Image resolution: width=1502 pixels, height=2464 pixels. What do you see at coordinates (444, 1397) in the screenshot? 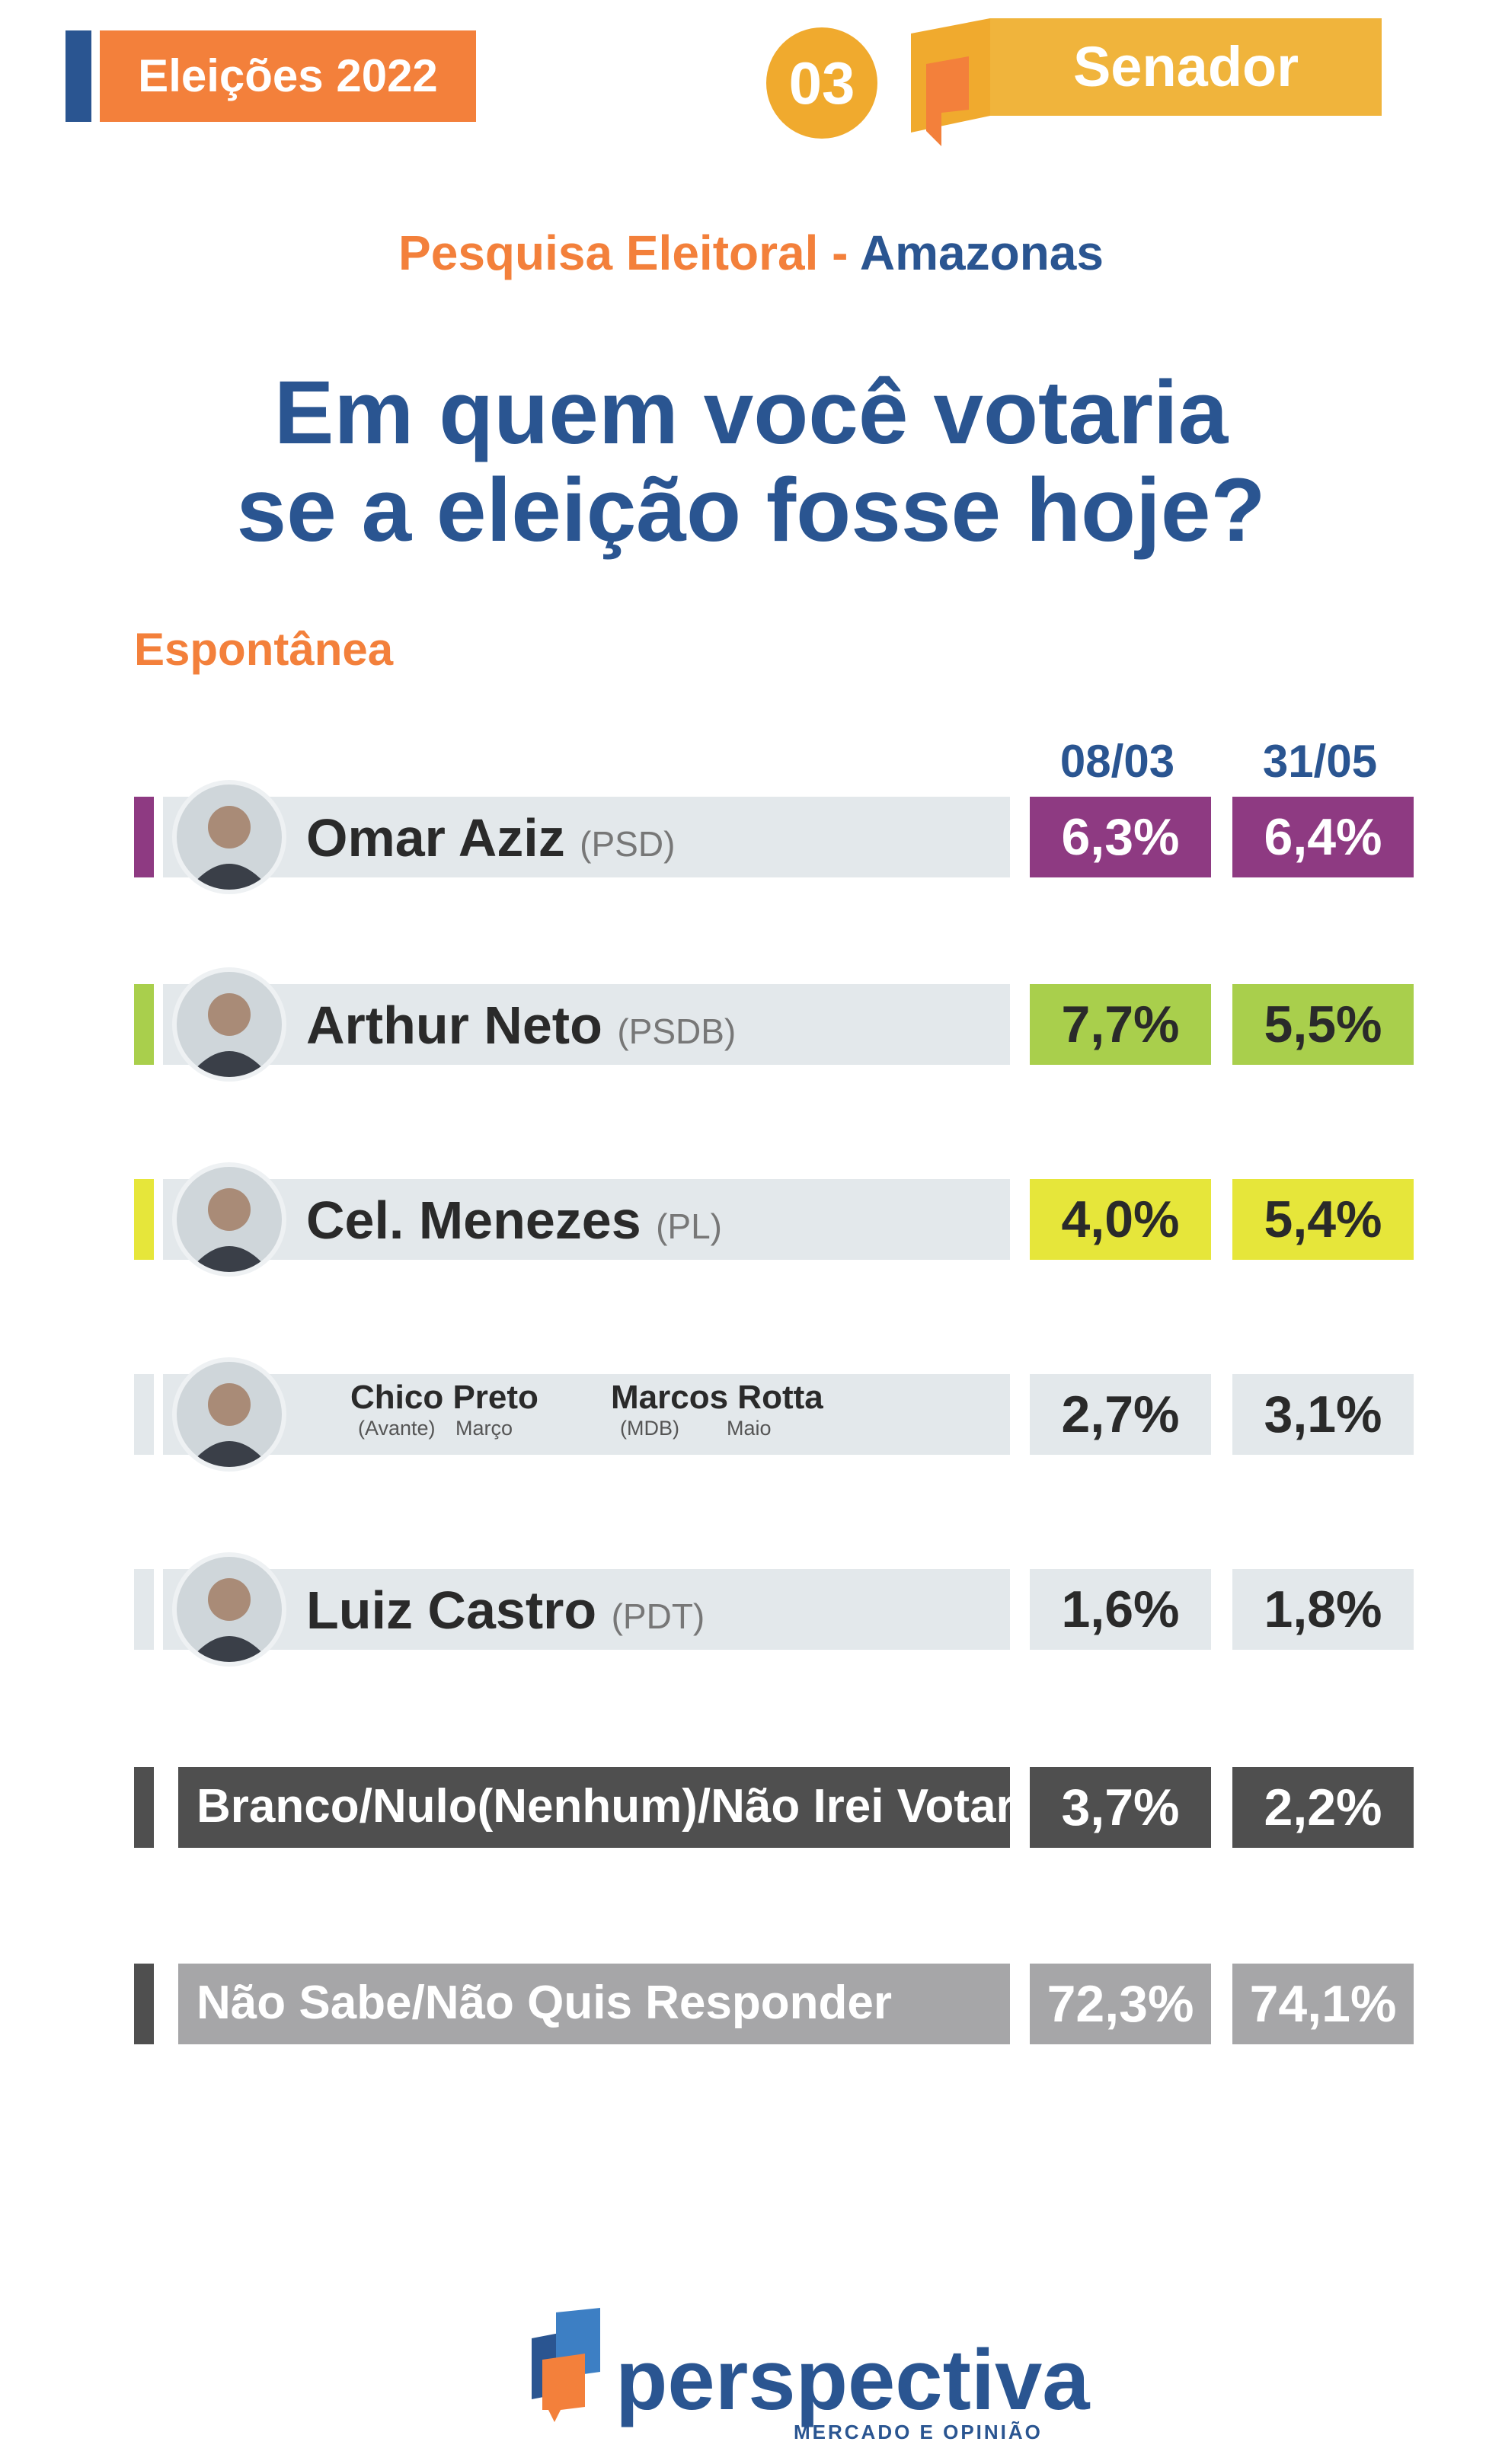
I see `candidate-name: Chico Preto` at bounding box center [444, 1397].